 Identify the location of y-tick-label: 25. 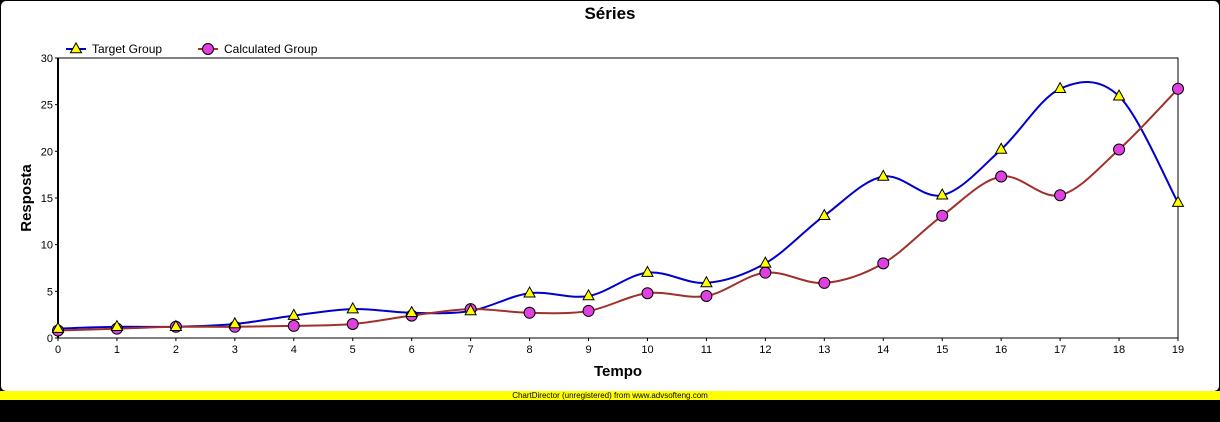
(47, 106).